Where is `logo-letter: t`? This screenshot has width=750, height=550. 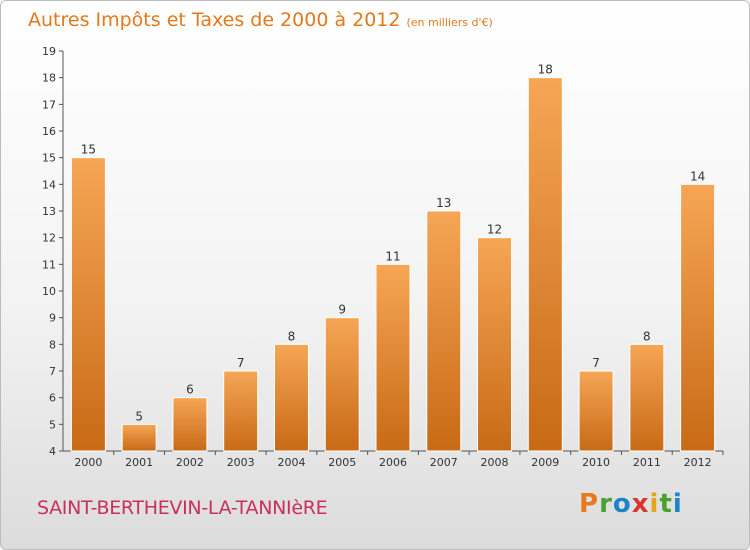
logo-letter: t is located at coordinates (666, 504).